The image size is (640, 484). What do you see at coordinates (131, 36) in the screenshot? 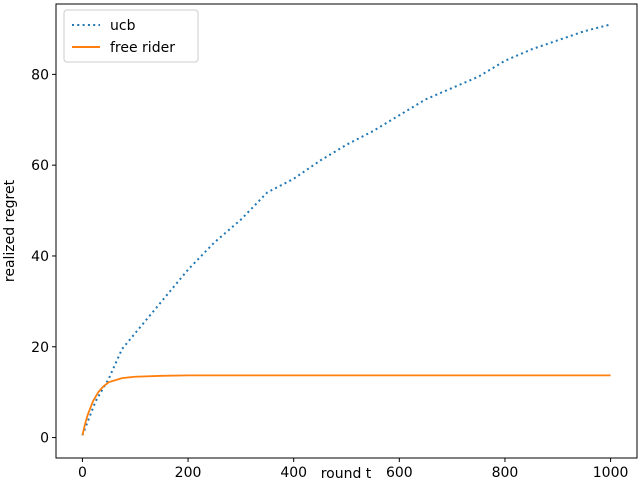
I see `legend-box` at bounding box center [131, 36].